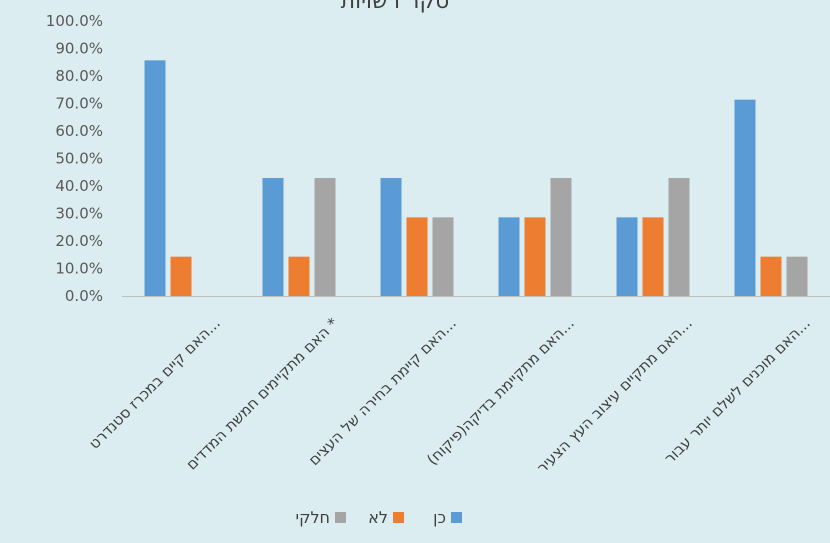  I want to click on chart-title: סקר רשויות, so click(395, 7).